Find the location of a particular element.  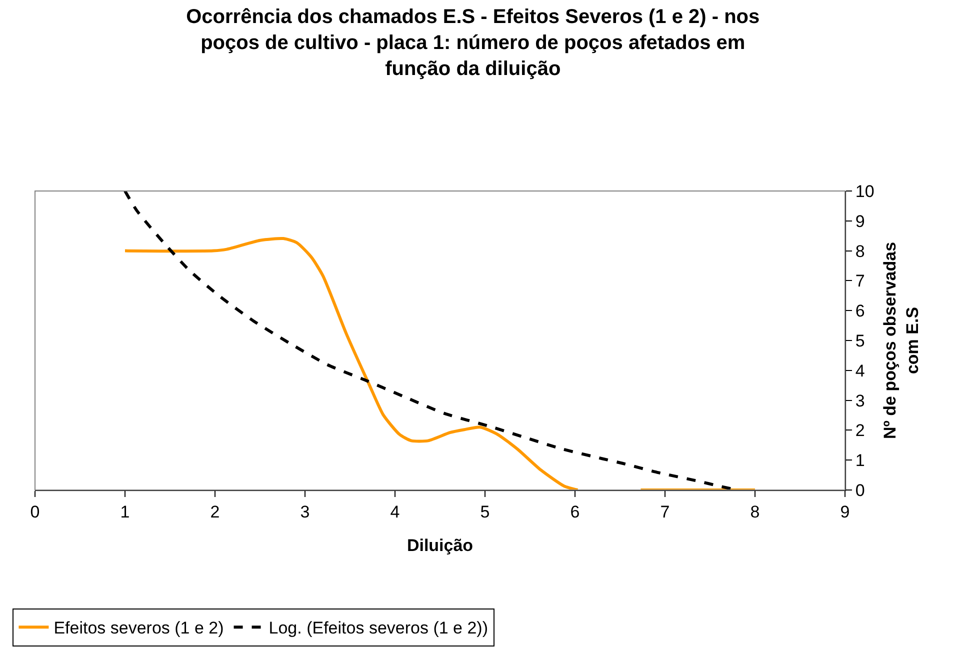

y-tick-label: 5 is located at coordinates (860, 340).